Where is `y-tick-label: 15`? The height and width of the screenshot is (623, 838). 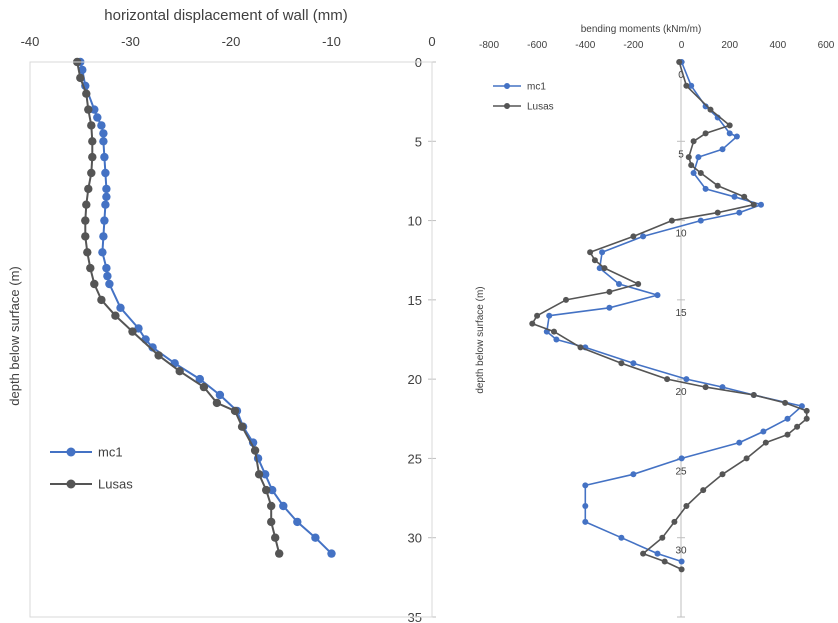 y-tick-label: 15 is located at coordinates (415, 300).